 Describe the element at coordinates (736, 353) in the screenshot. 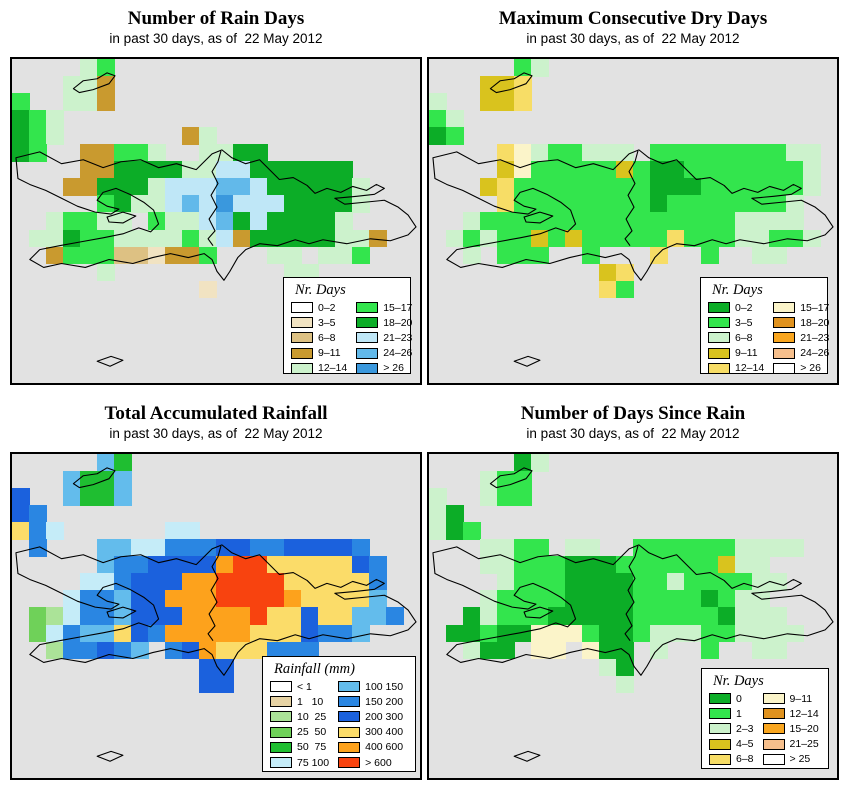

I see `legend-entry: 9–11` at that location.